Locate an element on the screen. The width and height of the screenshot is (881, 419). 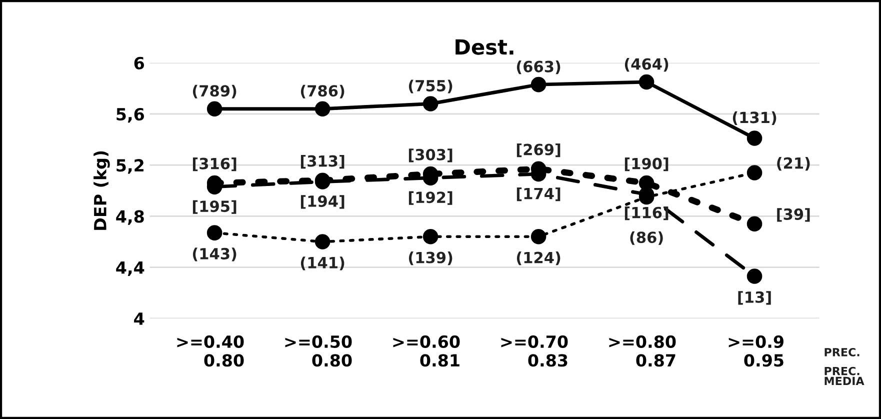
annotation: (124) is located at coordinates (538, 258).